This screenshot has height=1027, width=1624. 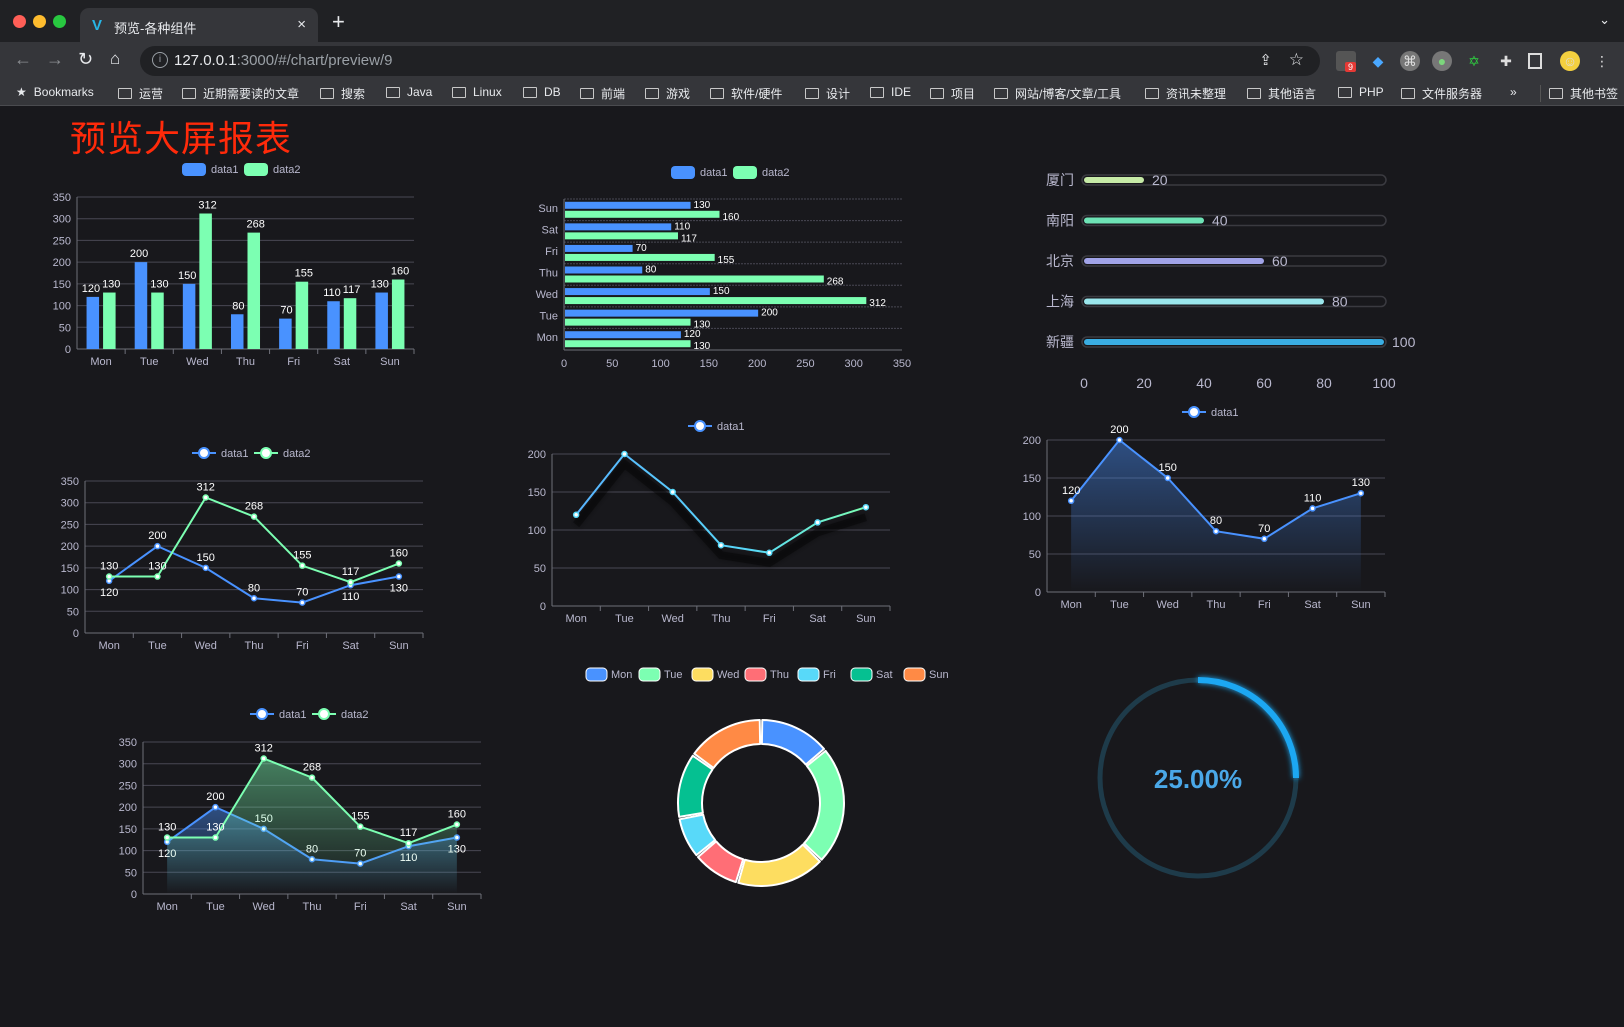 I want to click on profile-avatar: ☺, so click(x=1570, y=61).